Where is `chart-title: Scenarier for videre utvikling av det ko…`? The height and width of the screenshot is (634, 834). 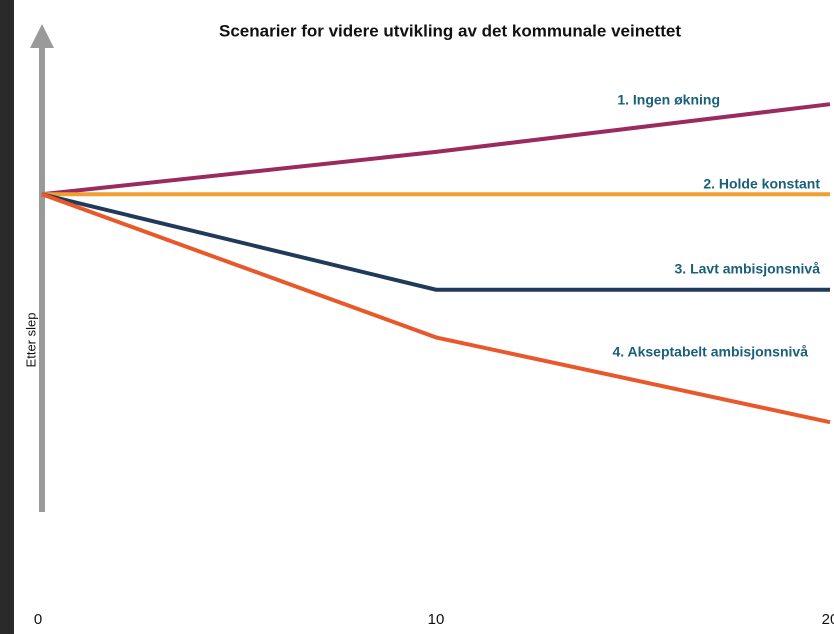 chart-title: Scenarier for videre utvikling av det ko… is located at coordinates (450, 30).